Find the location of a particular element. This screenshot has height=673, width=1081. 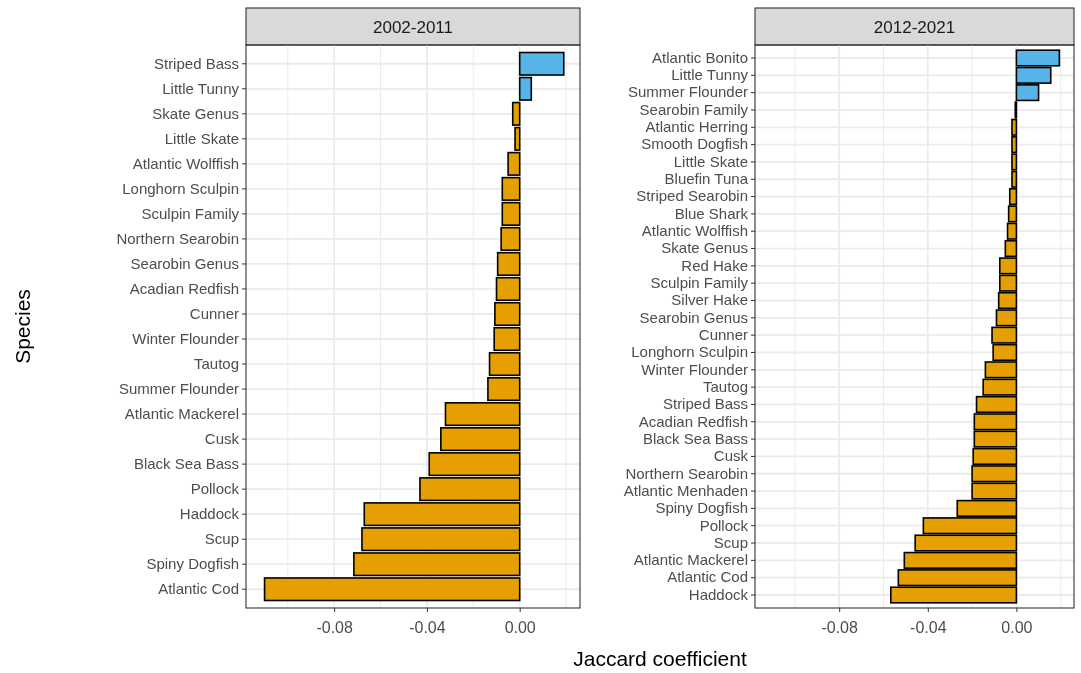

y-tick-label: Atlantic Menhaden is located at coordinates (685, 490).